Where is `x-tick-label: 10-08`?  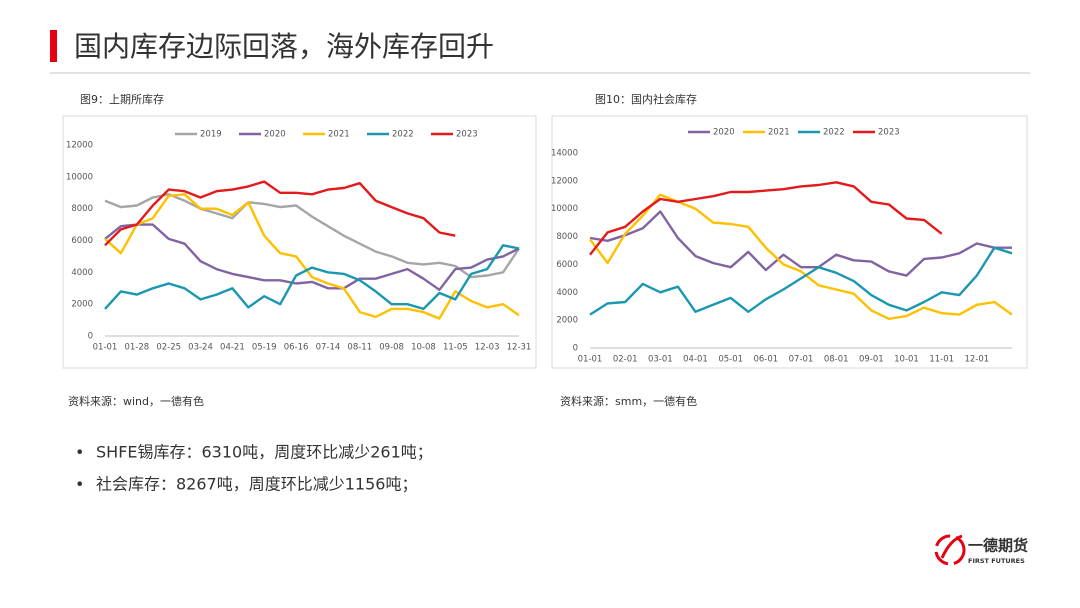 x-tick-label: 10-08 is located at coordinates (423, 348).